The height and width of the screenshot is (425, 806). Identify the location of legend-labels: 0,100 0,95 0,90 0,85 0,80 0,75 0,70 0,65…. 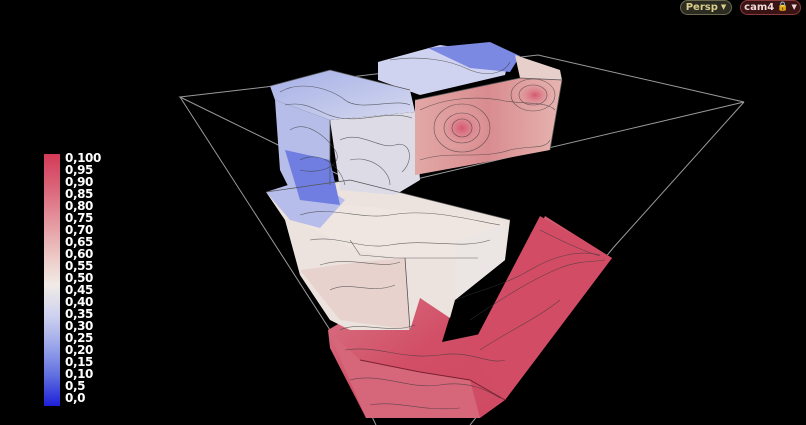
(95, 278).